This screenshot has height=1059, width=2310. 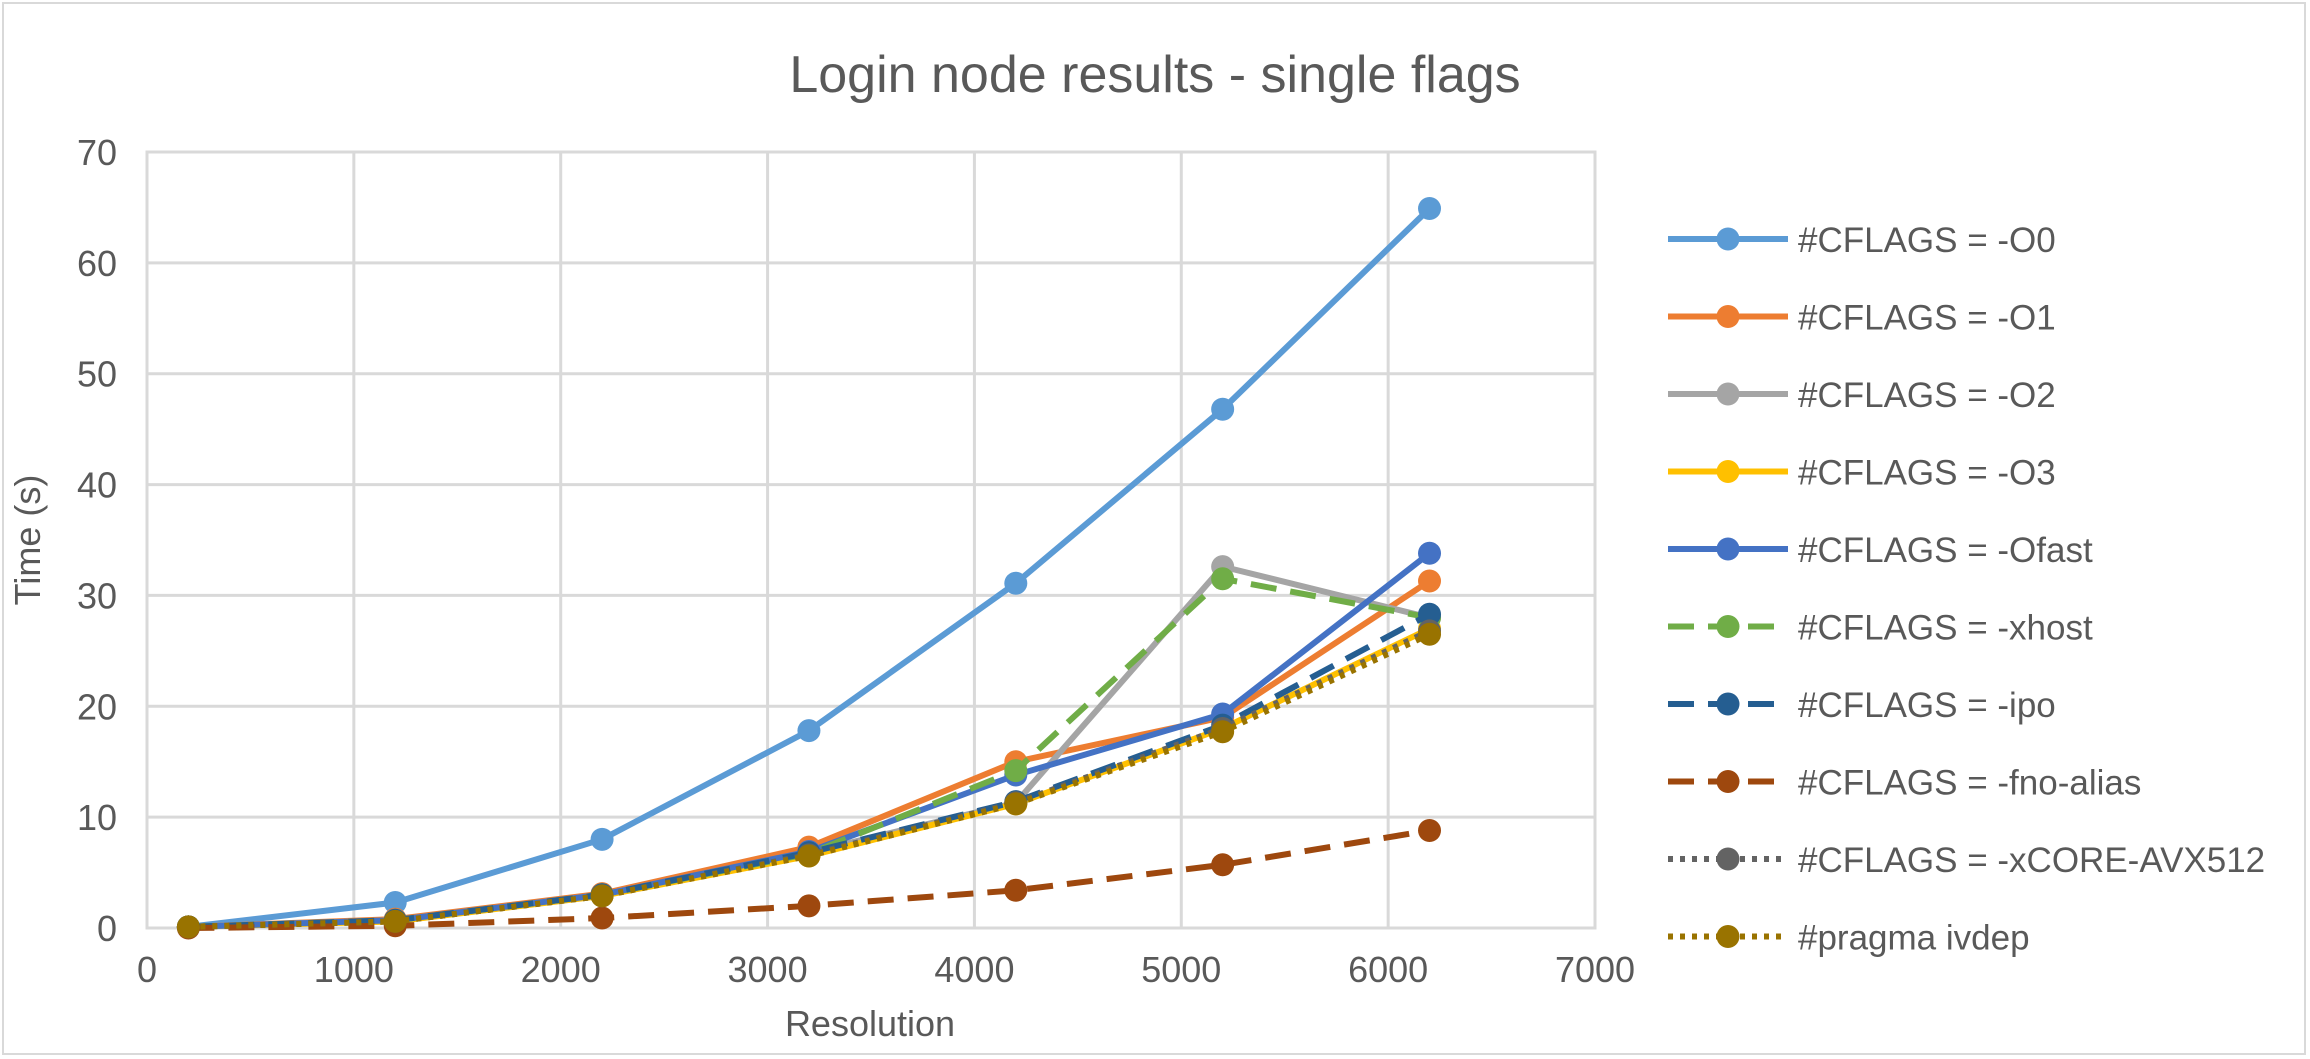 I want to click on legend-entry: #CFLAGS = -fno-alias, so click(x=1904, y=783).